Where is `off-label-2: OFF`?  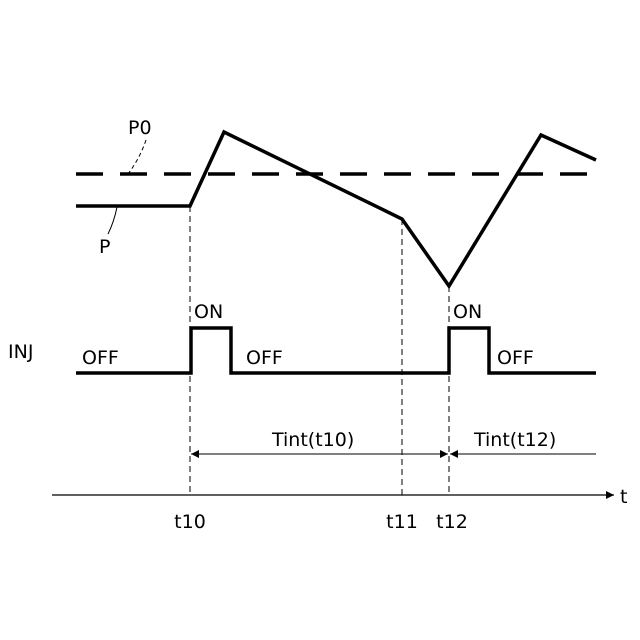 off-label-2: OFF is located at coordinates (264, 358).